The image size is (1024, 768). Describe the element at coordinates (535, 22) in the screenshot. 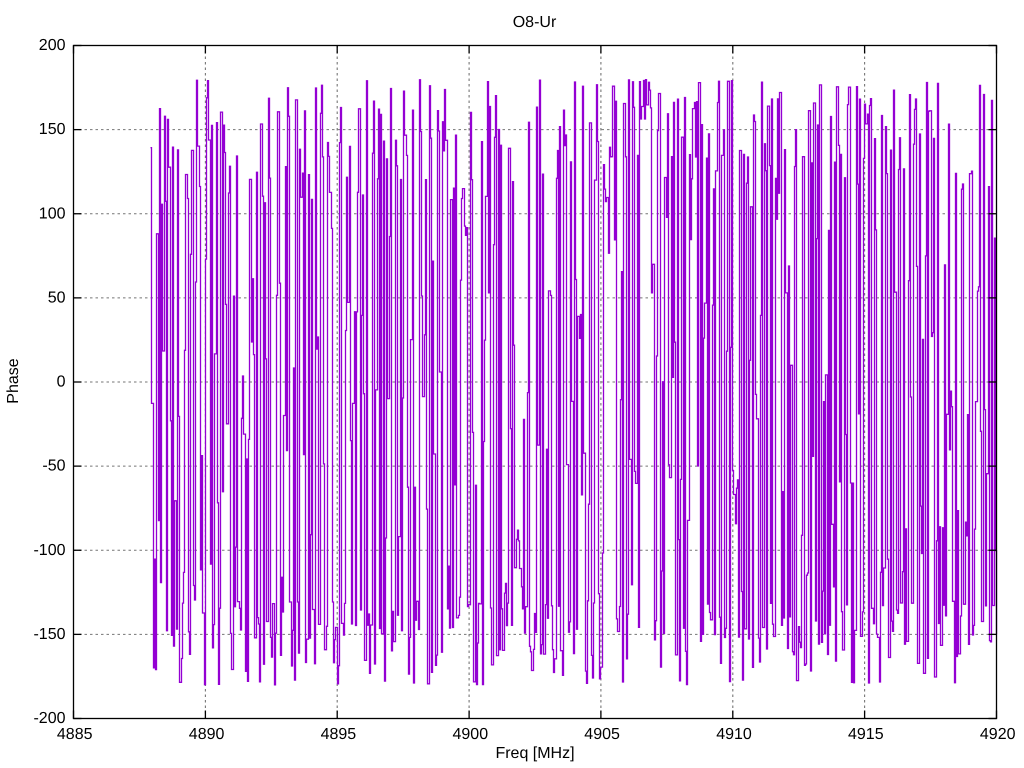

I see `svg-text: O8-Ur` at that location.